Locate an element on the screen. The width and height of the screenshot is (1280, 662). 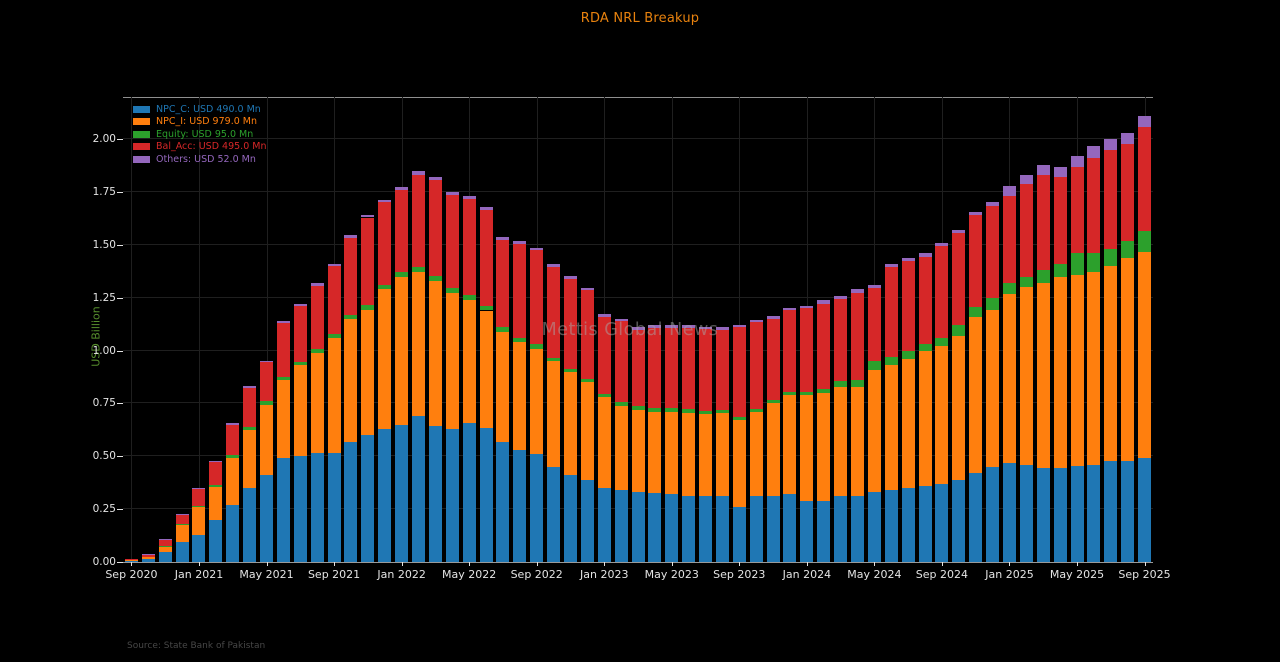
gridline-vertical is located at coordinates (267, 329).